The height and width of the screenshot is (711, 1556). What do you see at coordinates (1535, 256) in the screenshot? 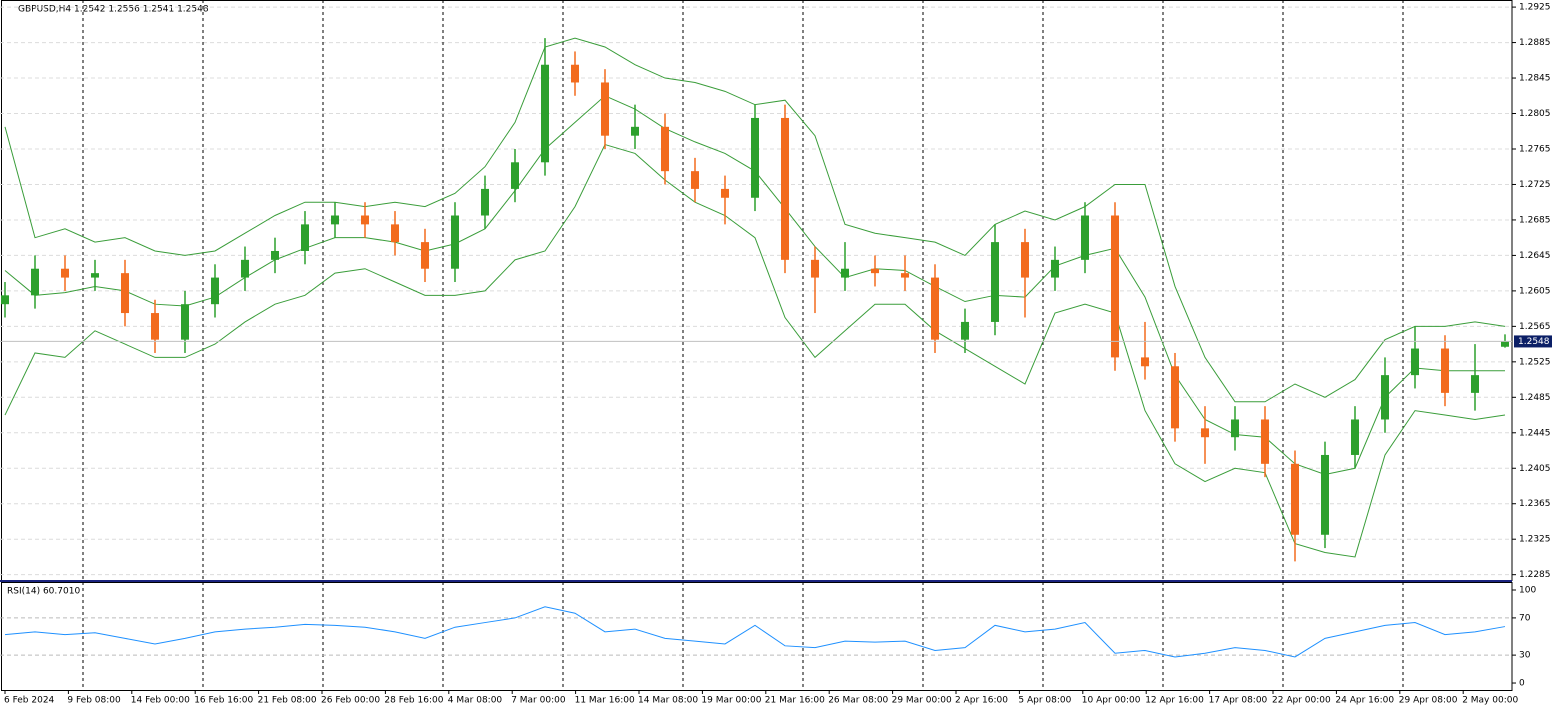
I see `y-tick-label: 1.2645` at bounding box center [1535, 256].